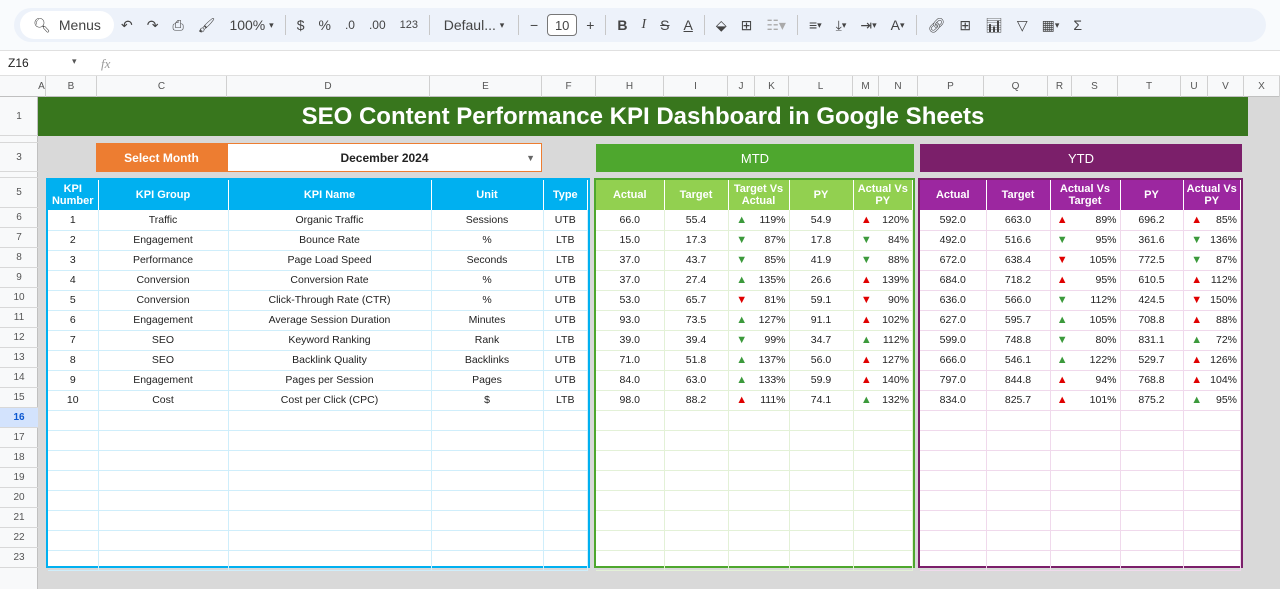 The width and height of the screenshot is (1280, 589). What do you see at coordinates (776, 24) in the screenshot?
I see `merge-cells-icon: ☷▾` at bounding box center [776, 24].